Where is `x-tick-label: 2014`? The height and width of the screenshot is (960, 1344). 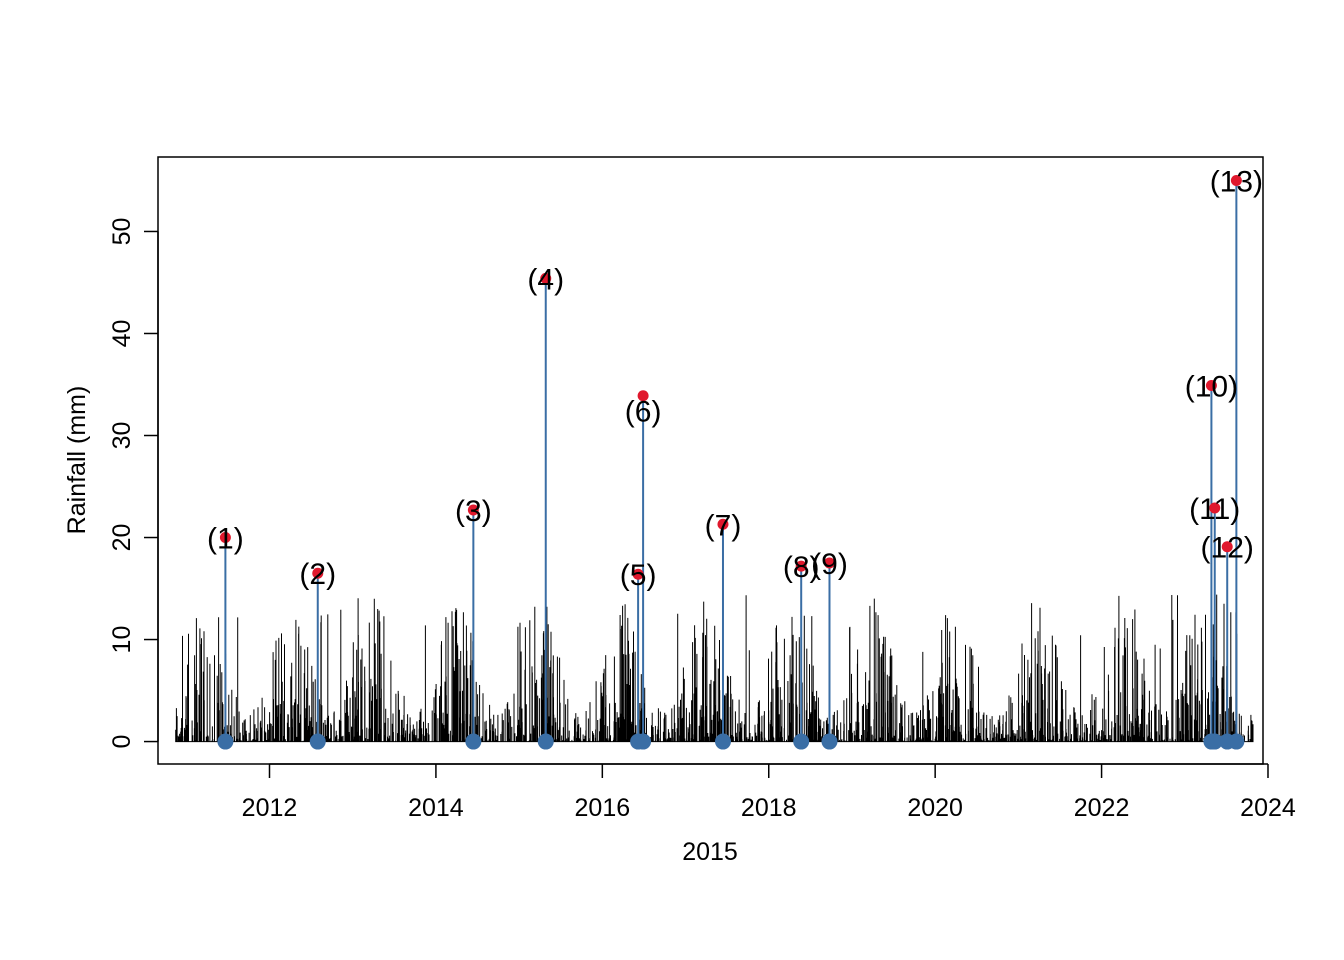
x-tick-label: 2014 is located at coordinates (436, 808).